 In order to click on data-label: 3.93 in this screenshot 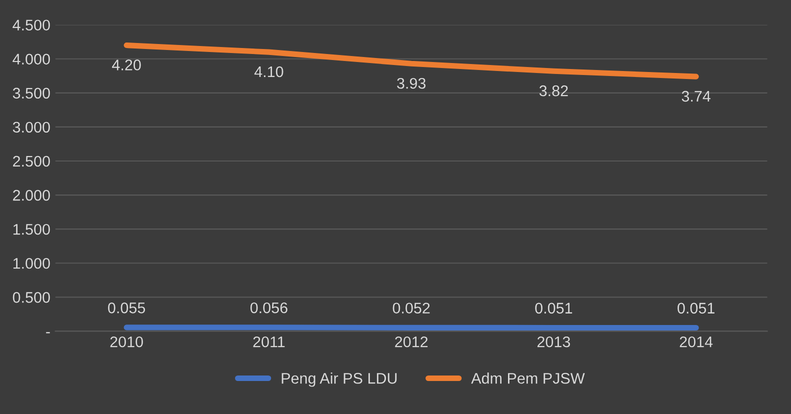, I will do `click(411, 83)`.